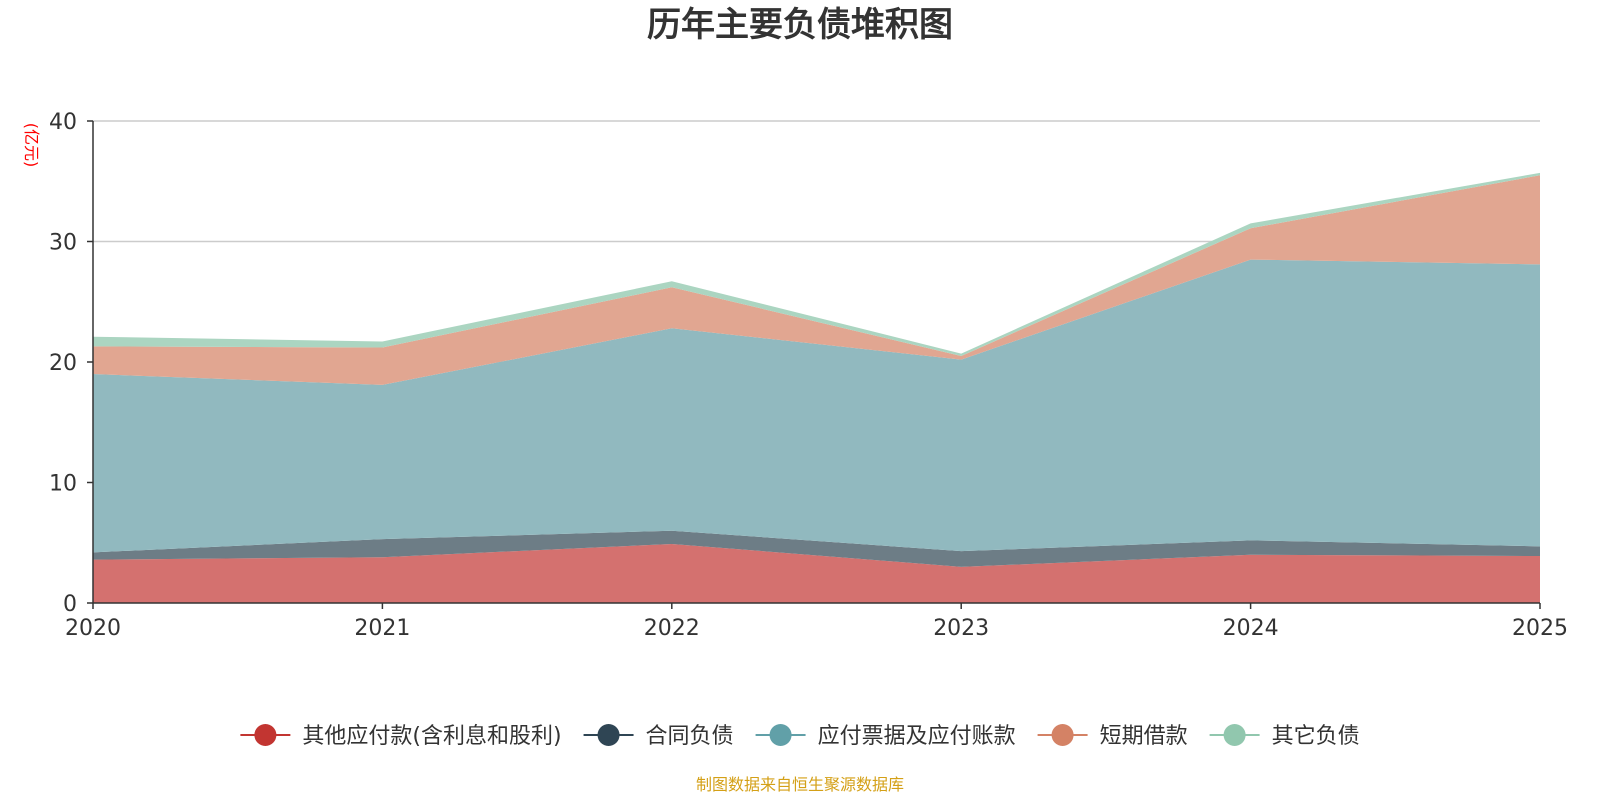 The width and height of the screenshot is (1600, 800). Describe the element at coordinates (1316, 736) in the screenshot. I see `legend-label: 其它负债` at that location.